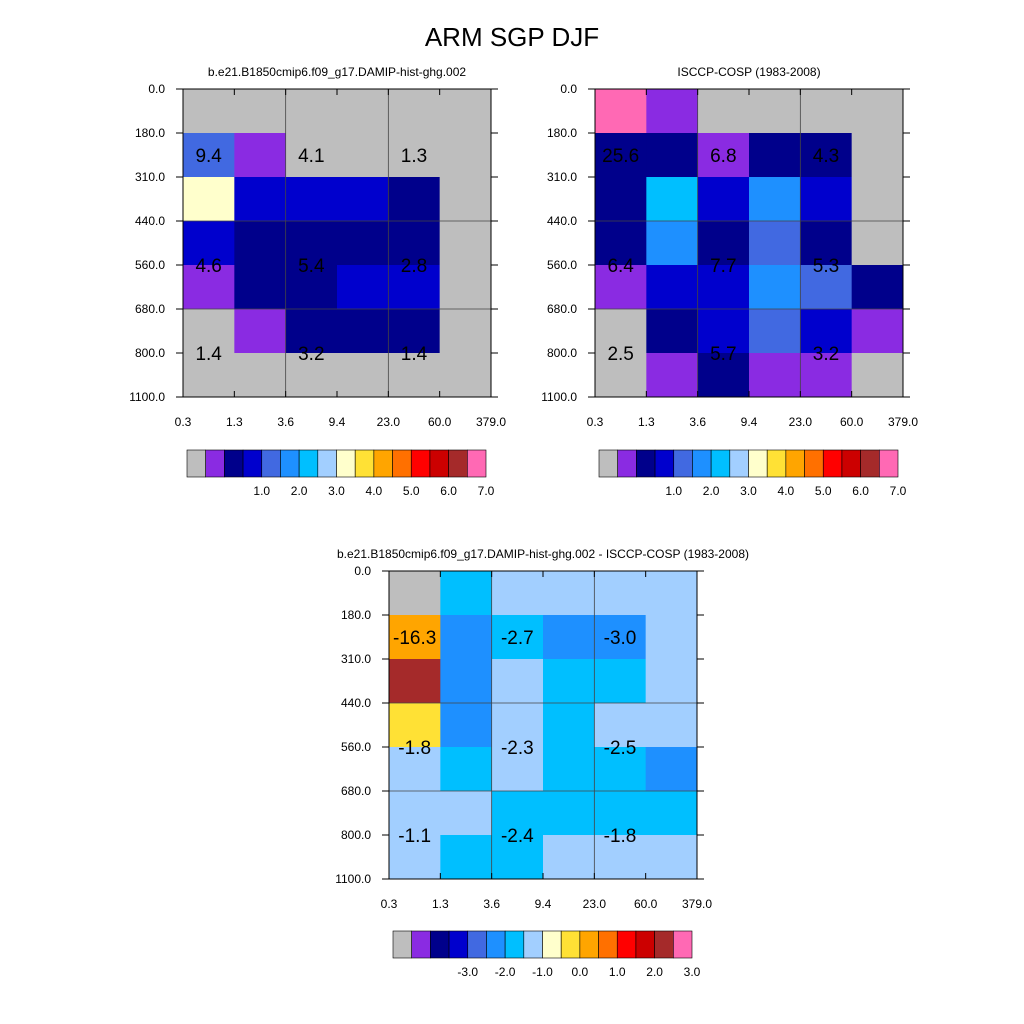  What do you see at coordinates (646, 904) in the screenshot?
I see `x-tick-label: 60.0` at bounding box center [646, 904].